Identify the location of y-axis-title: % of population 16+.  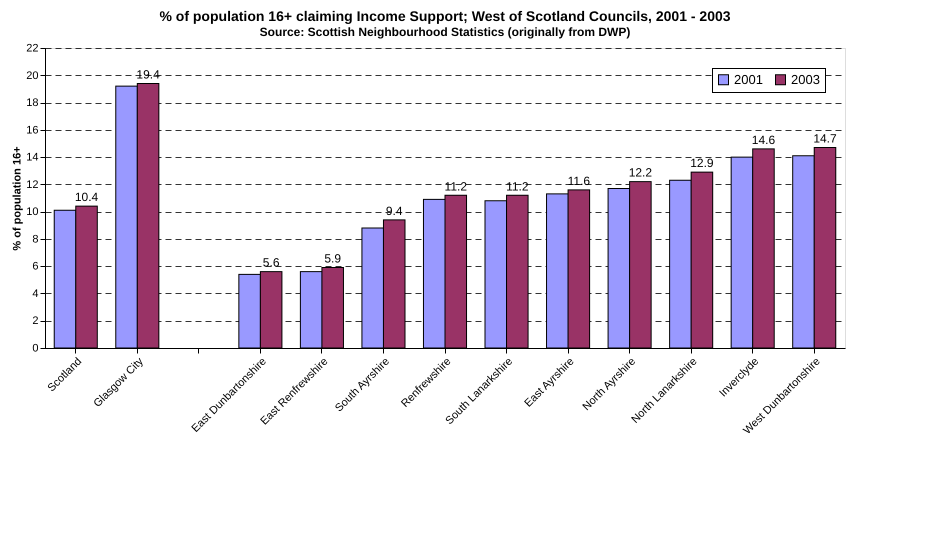
(17, 198).